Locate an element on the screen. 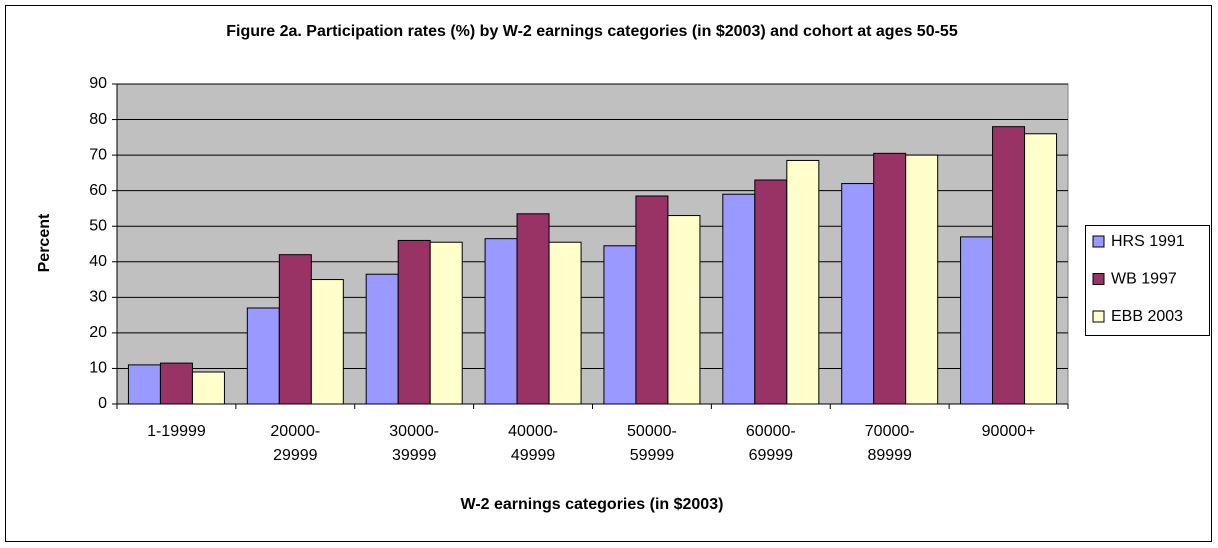 This screenshot has height=548, width=1218. y-tick-label: 80 is located at coordinates (98, 119).